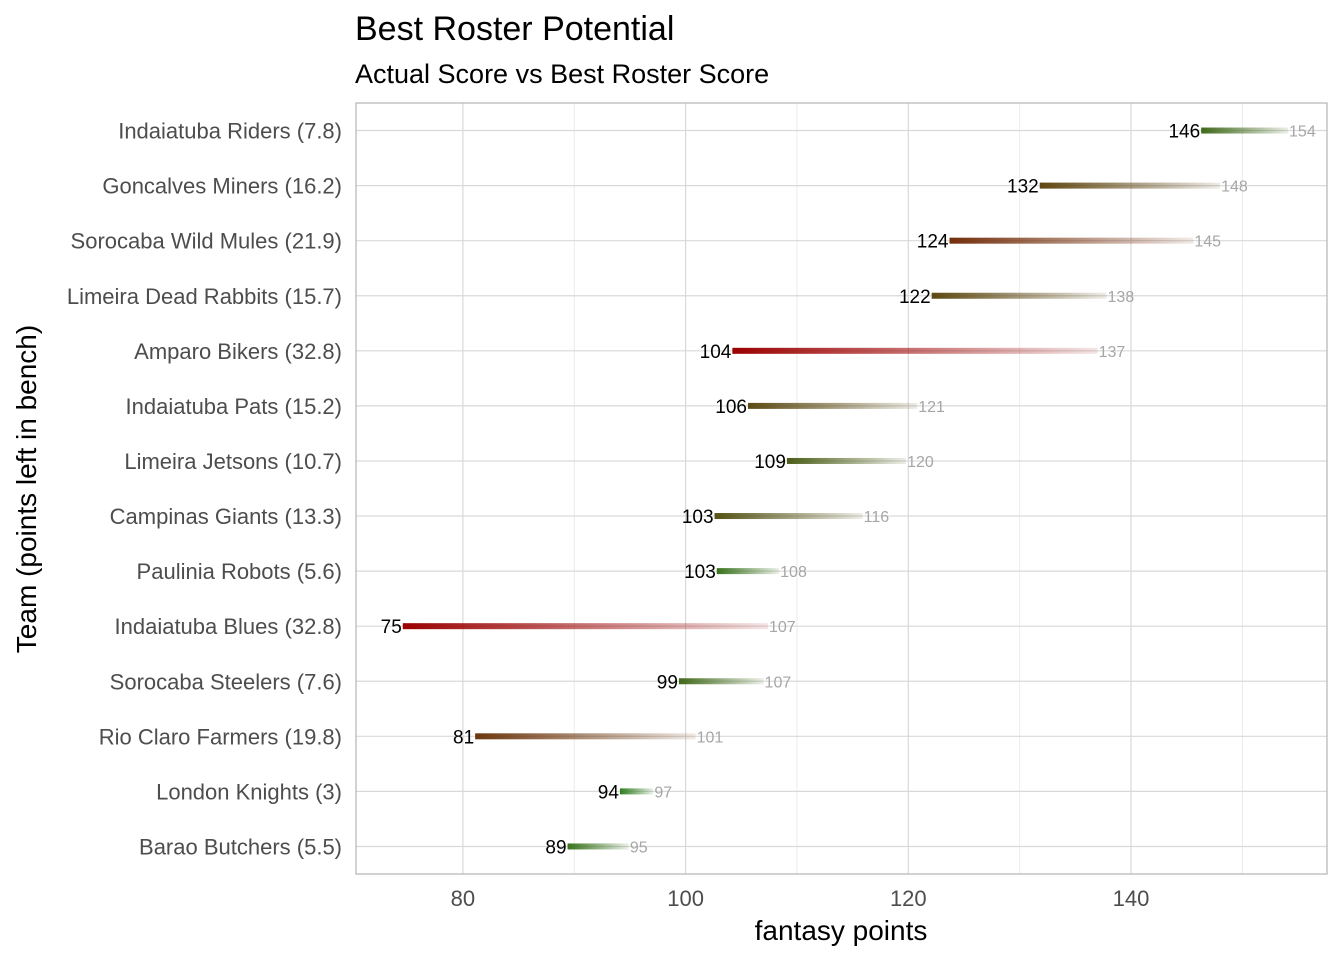  What do you see at coordinates (1023, 187) in the screenshot?
I see `actual-score-label: 132` at bounding box center [1023, 187].